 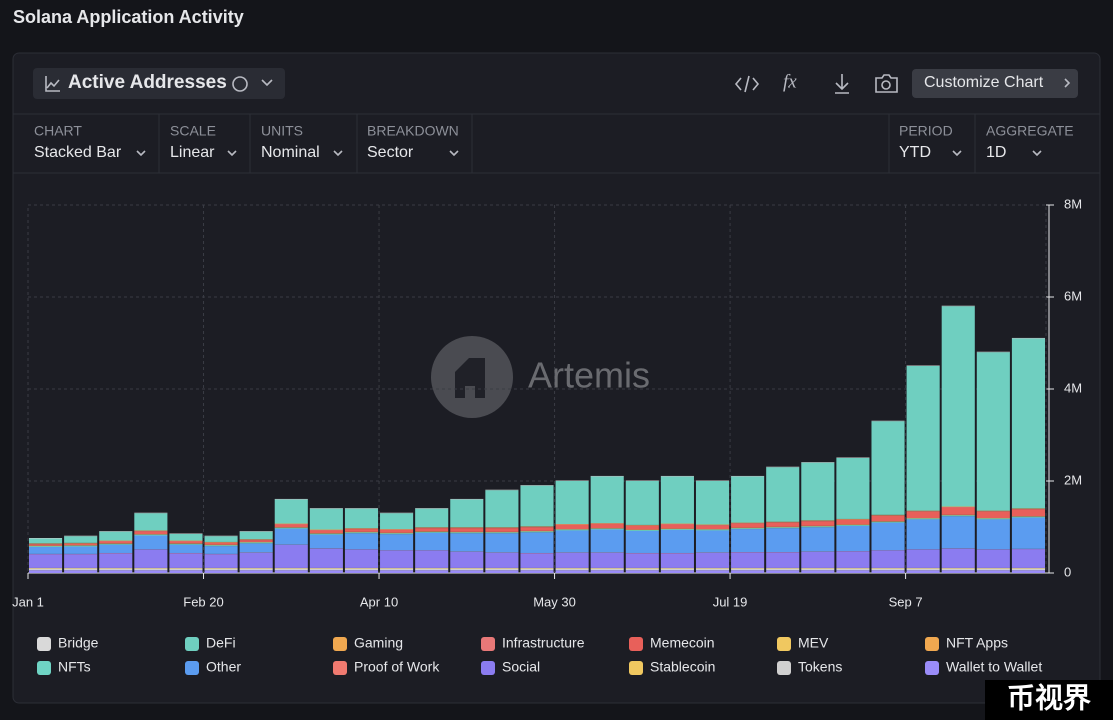 I want to click on legend-label: Wallet to Wallet, so click(x=994, y=667).